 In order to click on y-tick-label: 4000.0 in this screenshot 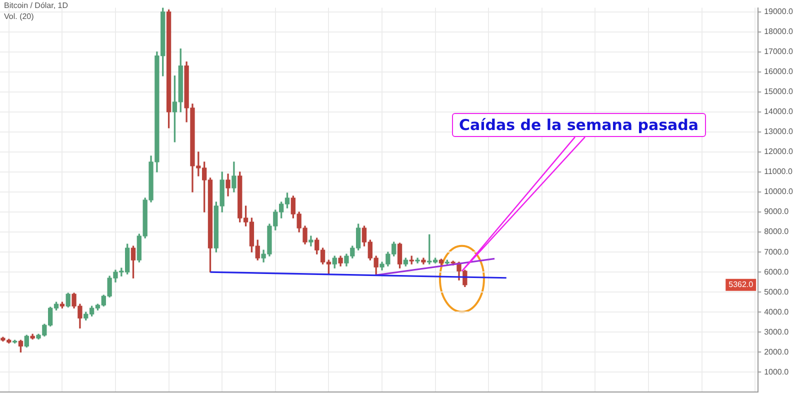, I will do `click(777, 311)`.